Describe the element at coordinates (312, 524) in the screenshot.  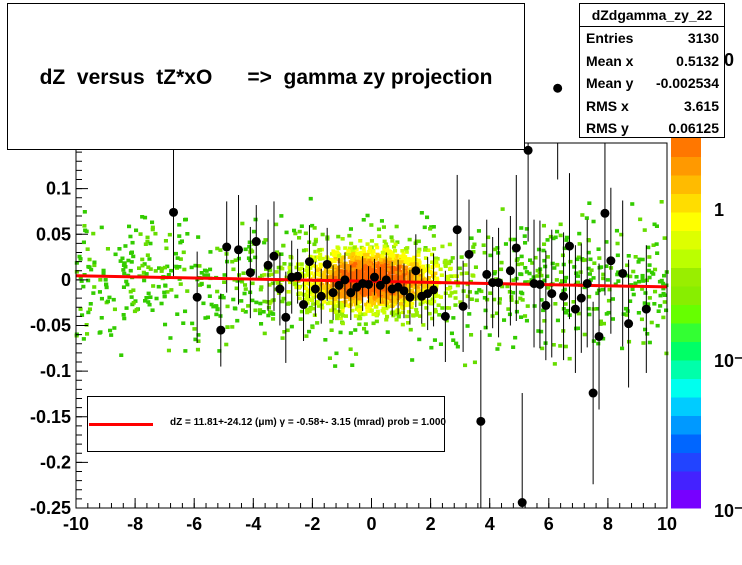
I see `x-tick-label: -2` at that location.